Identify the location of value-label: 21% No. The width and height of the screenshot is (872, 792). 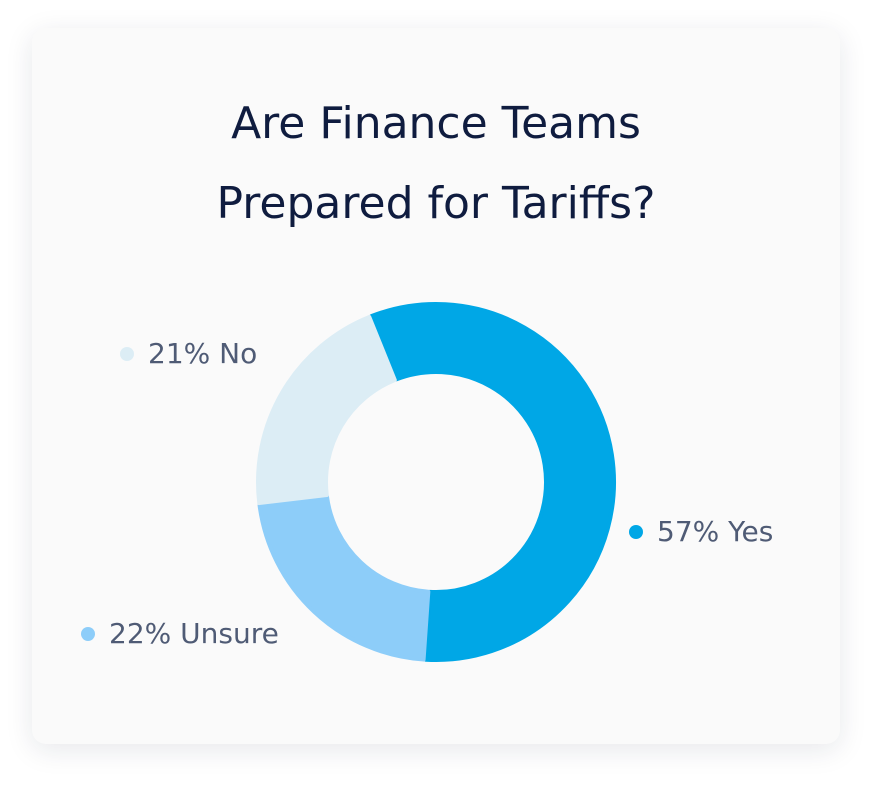
(202, 353).